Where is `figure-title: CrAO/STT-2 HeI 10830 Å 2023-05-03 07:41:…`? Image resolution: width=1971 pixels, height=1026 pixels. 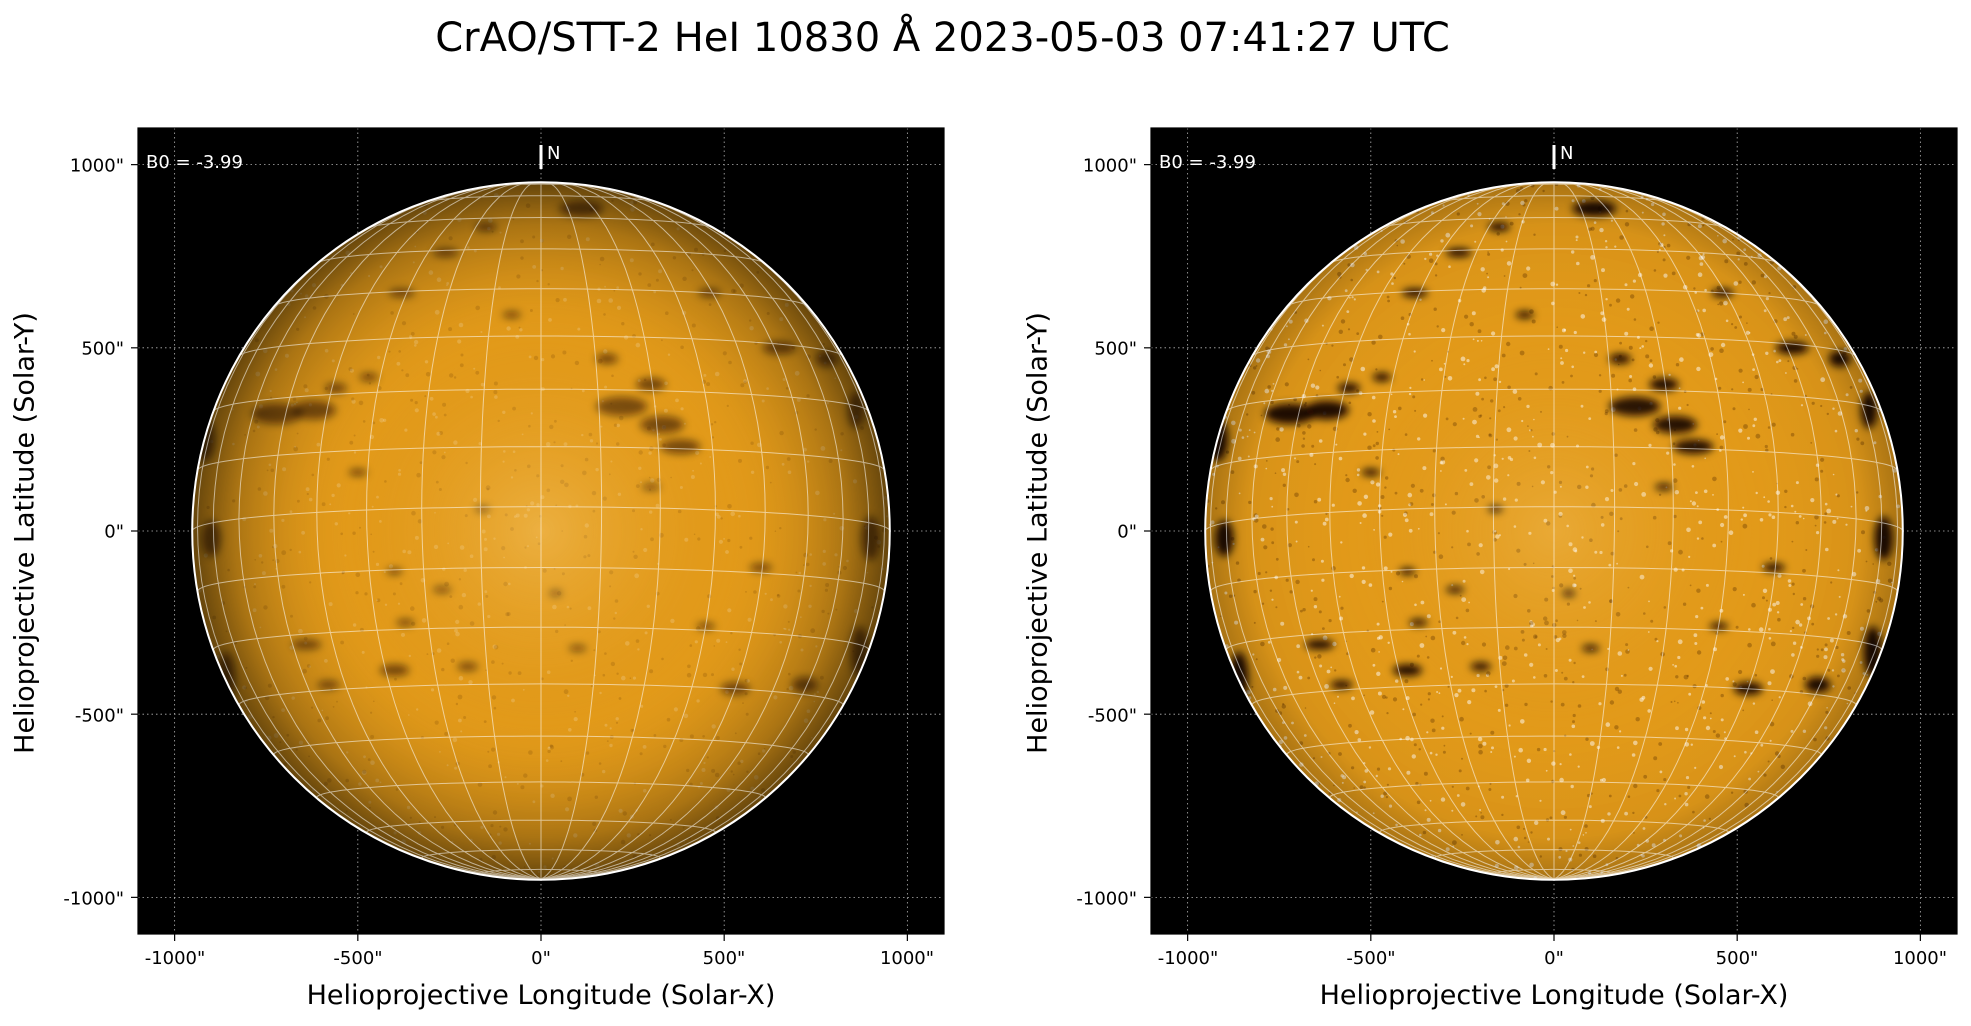
figure-title: CrAO/STT-2 HeI 10830 Å 2023-05-03 07:41:… is located at coordinates (942, 38).